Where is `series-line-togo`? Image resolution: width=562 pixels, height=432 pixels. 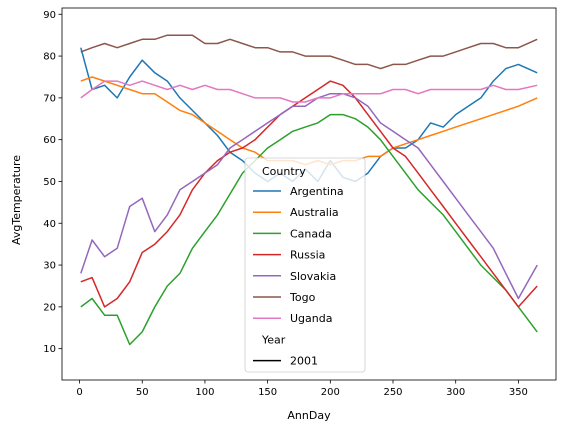
series-line-togo is located at coordinates (309, 52).